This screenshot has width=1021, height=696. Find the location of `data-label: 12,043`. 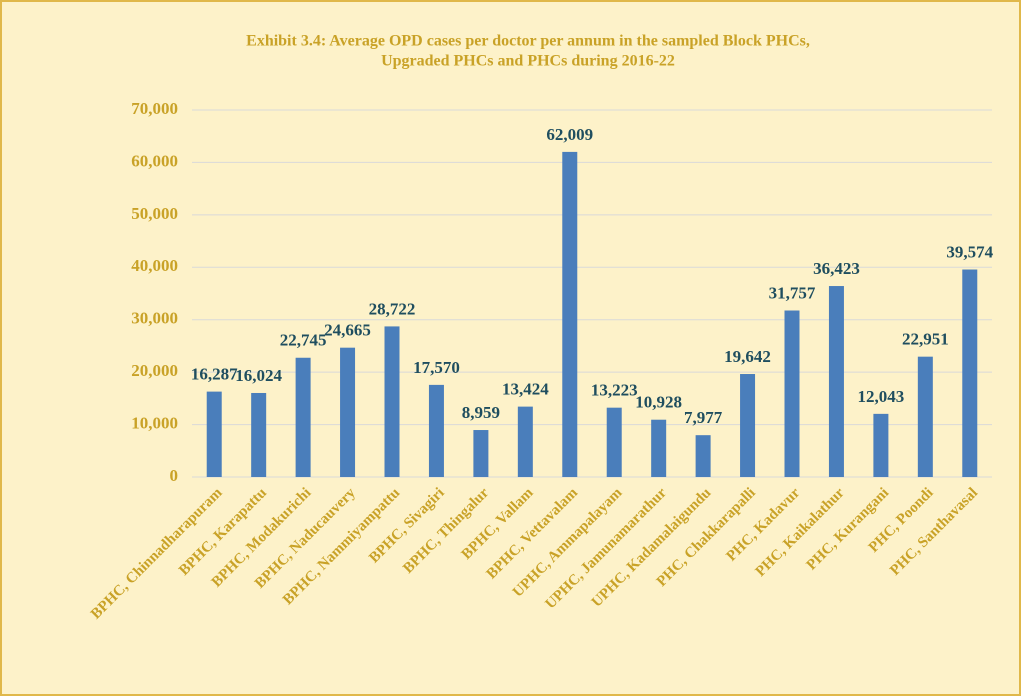

data-label: 12,043 is located at coordinates (881, 396).